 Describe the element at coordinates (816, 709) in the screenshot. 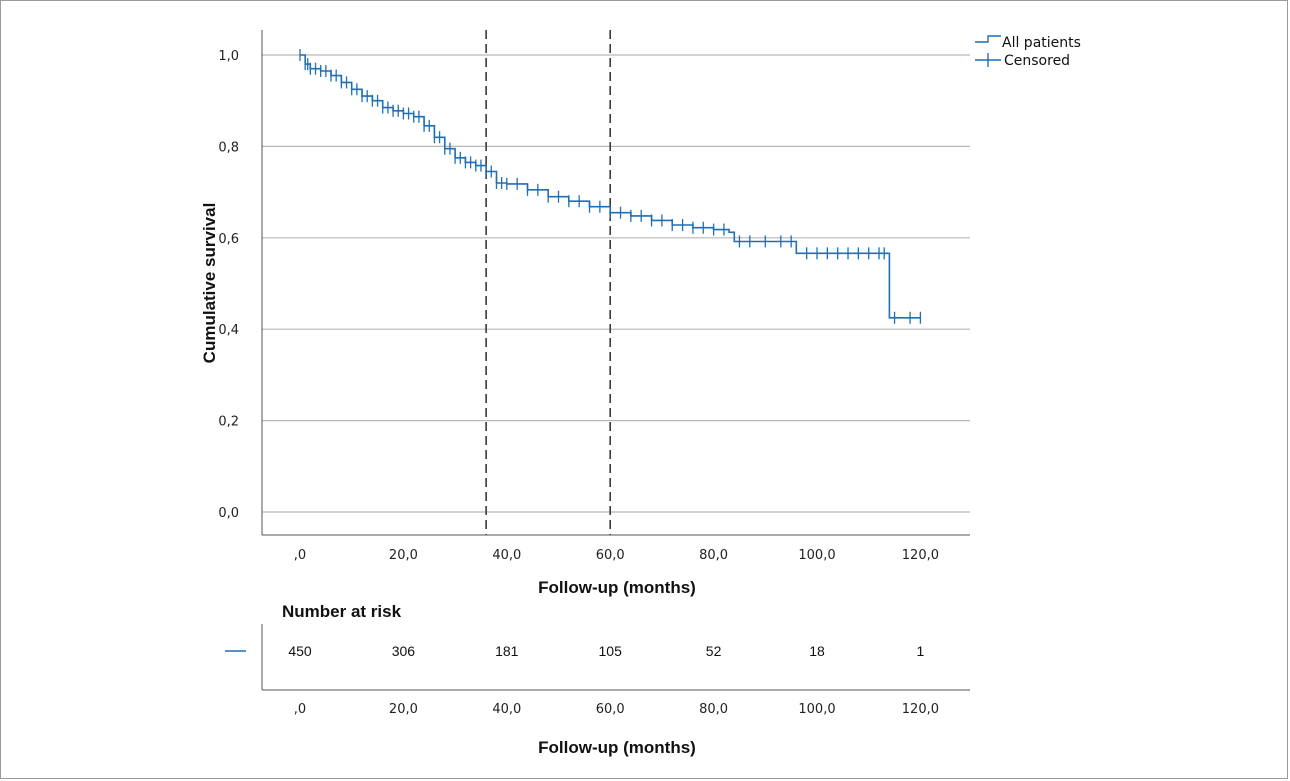

I see `risk-x-tick-label-5: 100,0` at that location.